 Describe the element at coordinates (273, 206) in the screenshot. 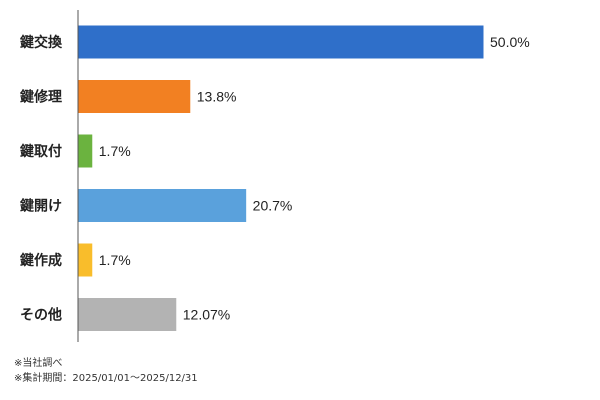

I see `value-label-3: 20.7%` at that location.